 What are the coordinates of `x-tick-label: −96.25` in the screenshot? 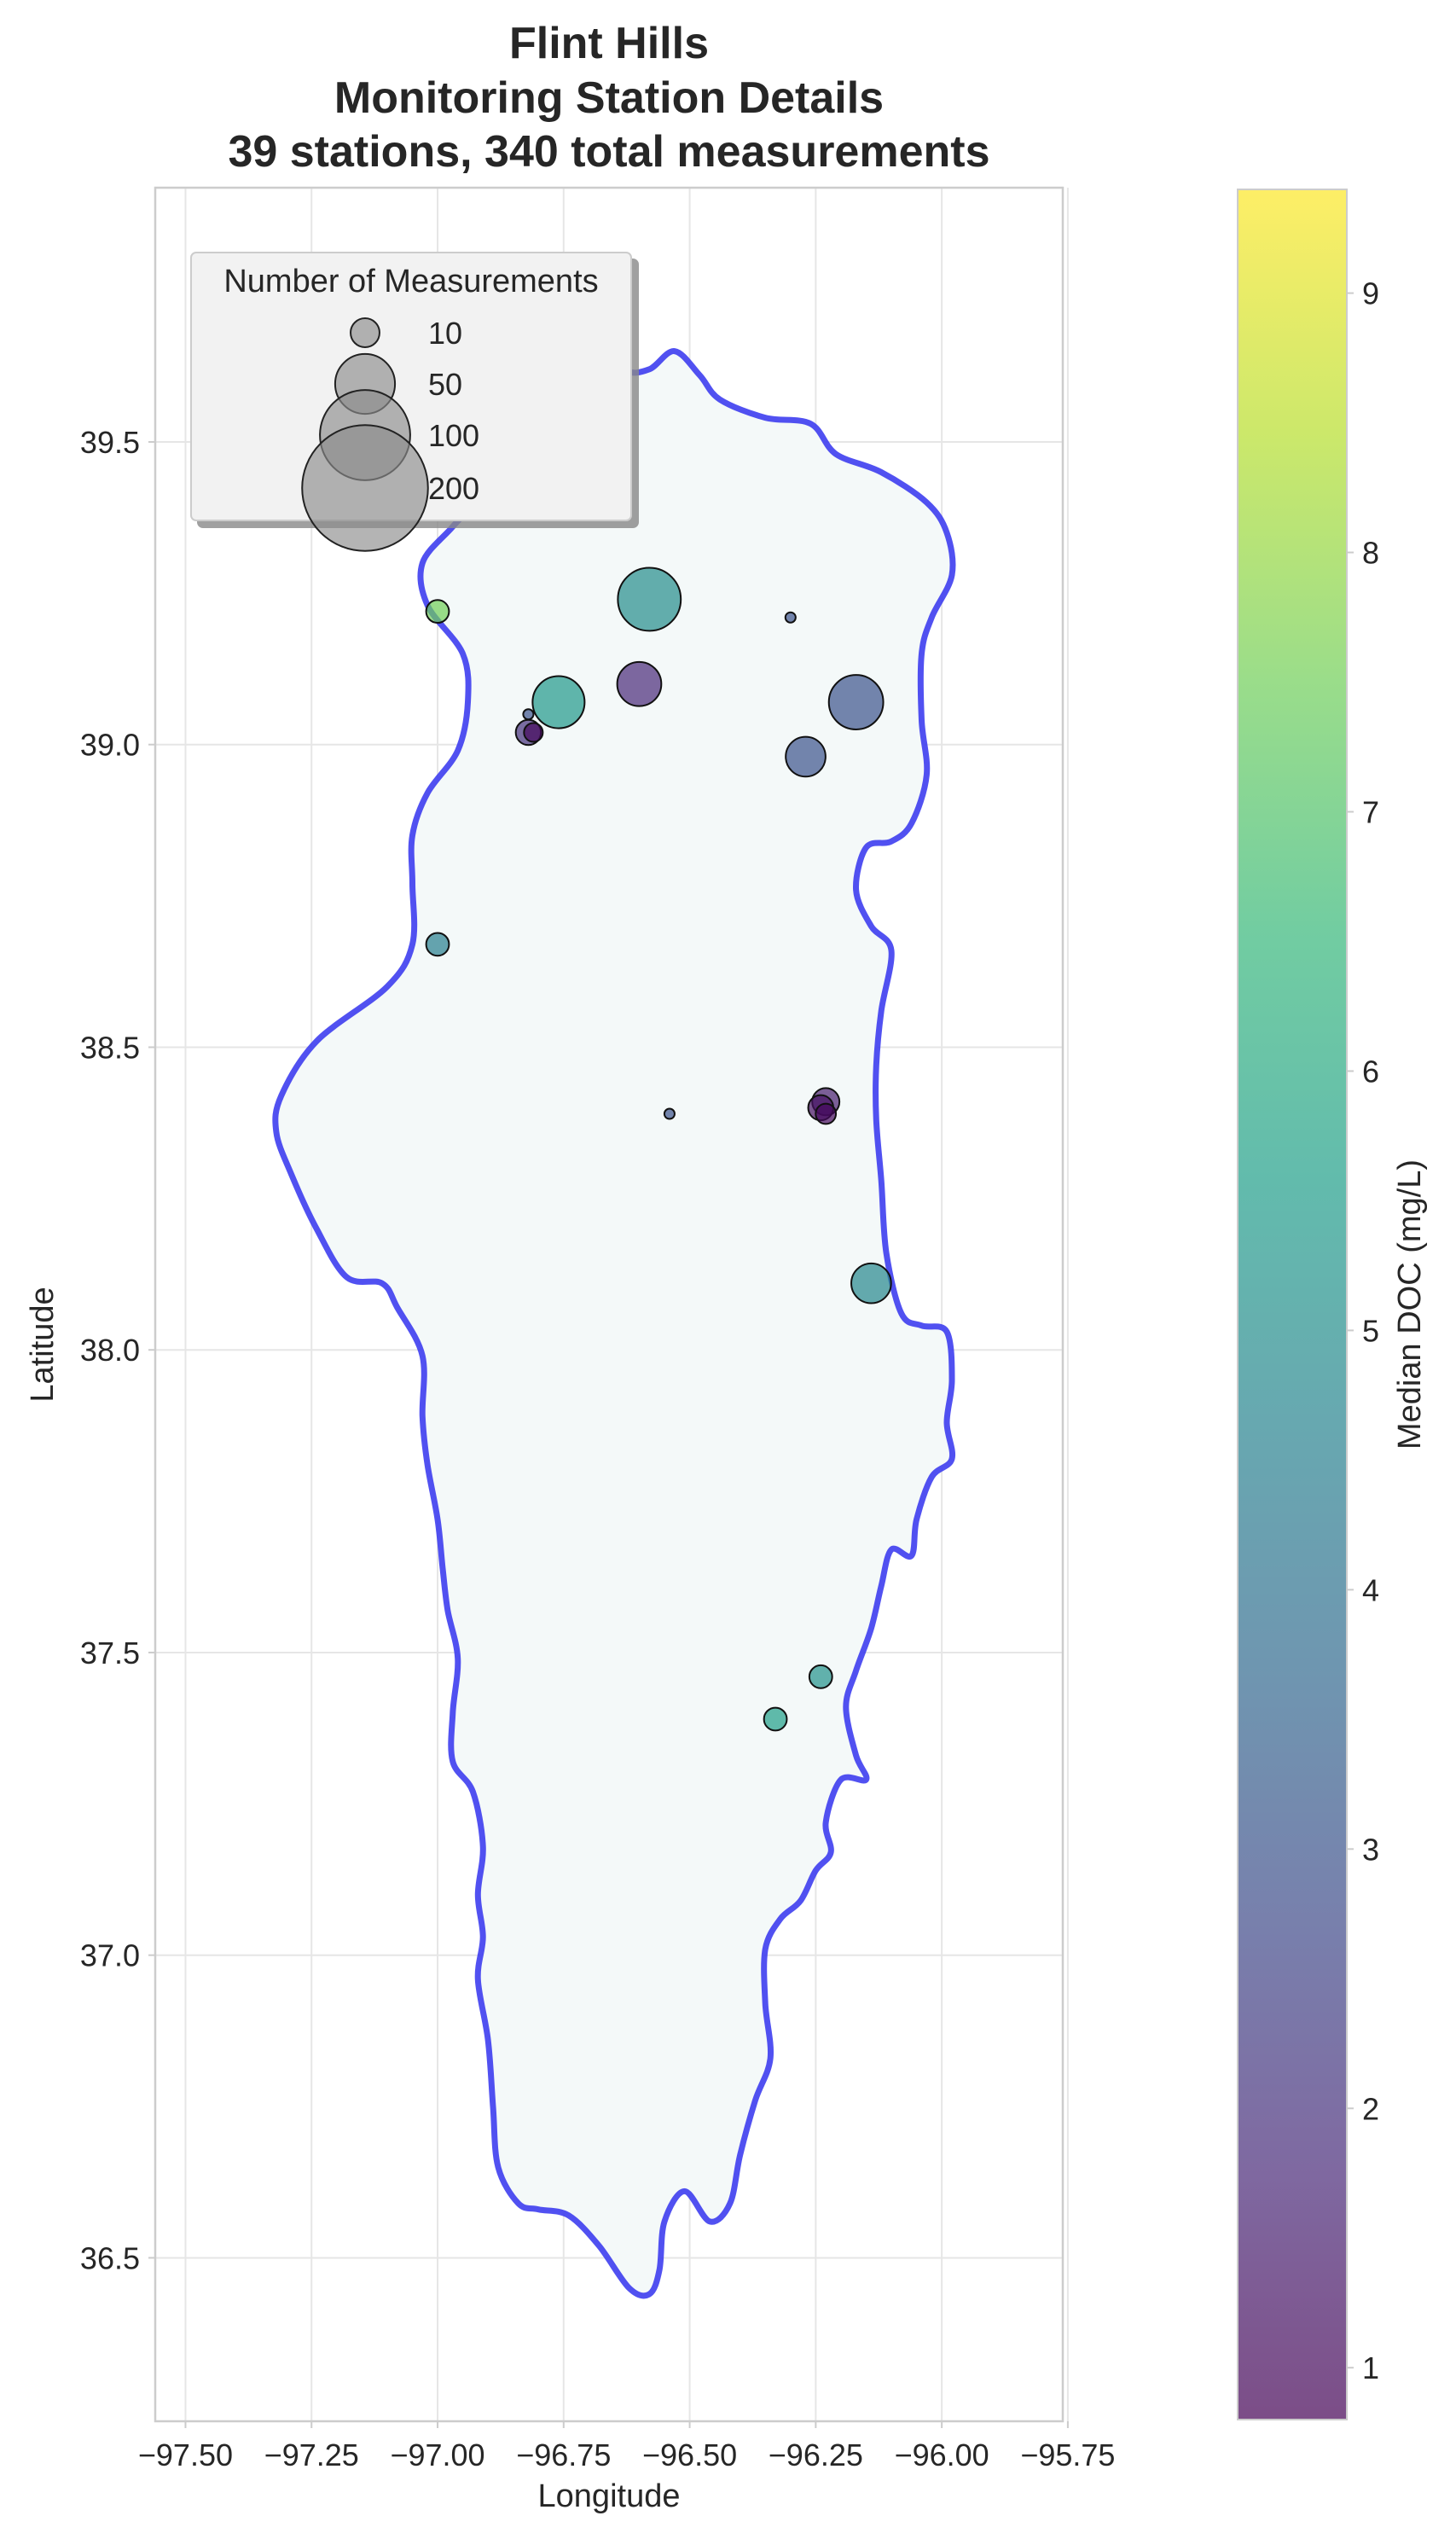 It's located at (816, 2454).